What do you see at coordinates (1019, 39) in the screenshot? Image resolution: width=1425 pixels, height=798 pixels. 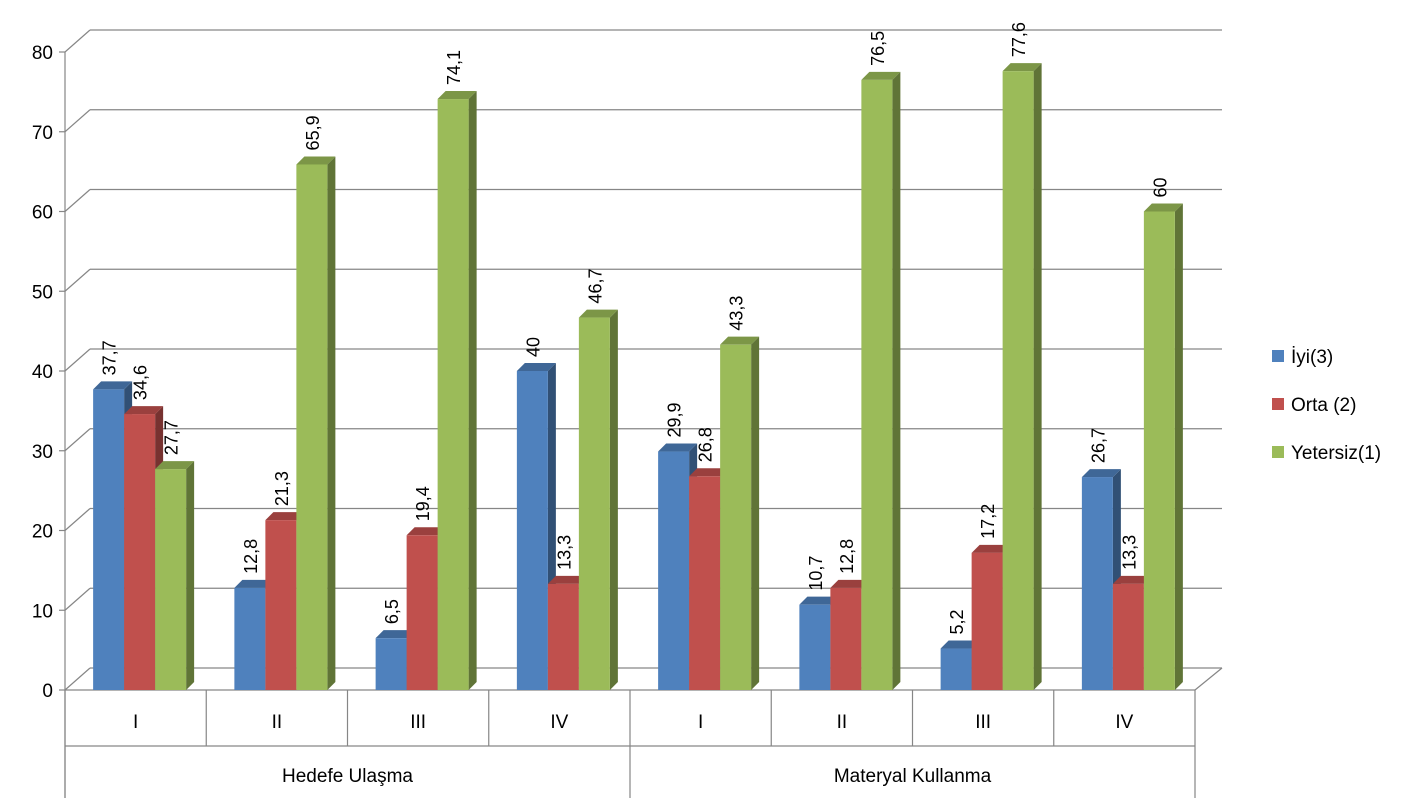 I see `data-label: 77,6` at bounding box center [1019, 39].